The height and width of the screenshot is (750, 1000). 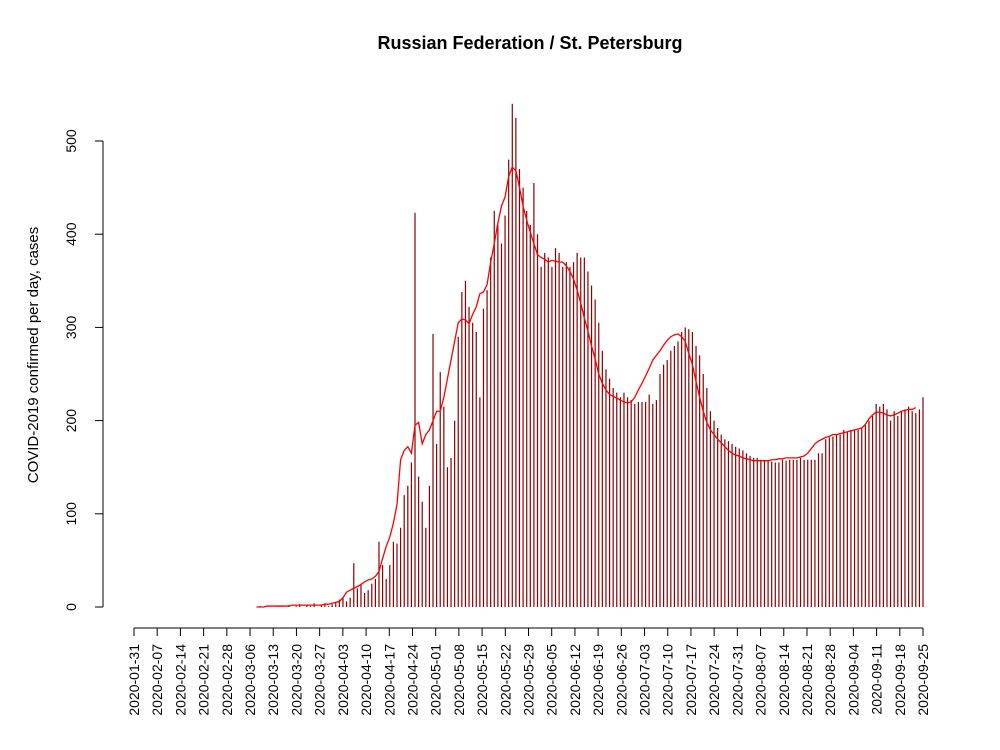 I want to click on x-tick-label: 2020-08-28, so click(x=830, y=680).